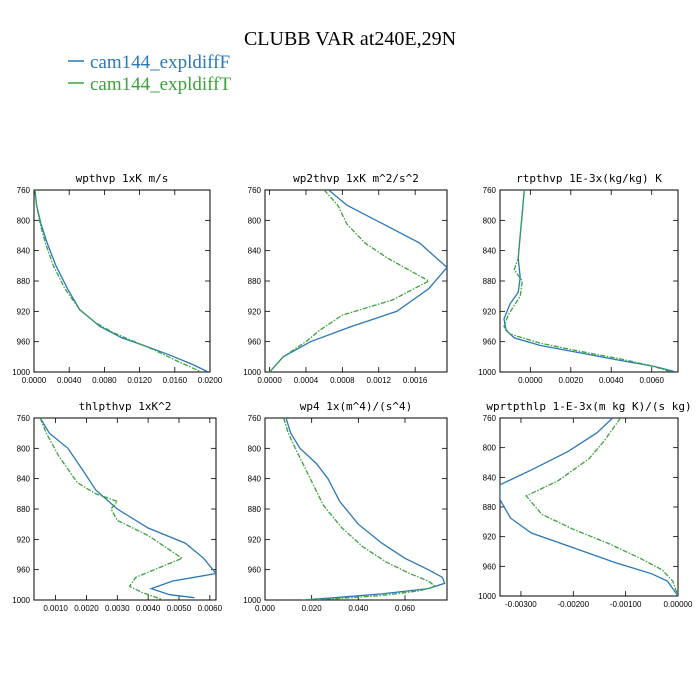  What do you see at coordinates (160, 84) in the screenshot?
I see `legend-label: cam144_expldiffT` at bounding box center [160, 84].